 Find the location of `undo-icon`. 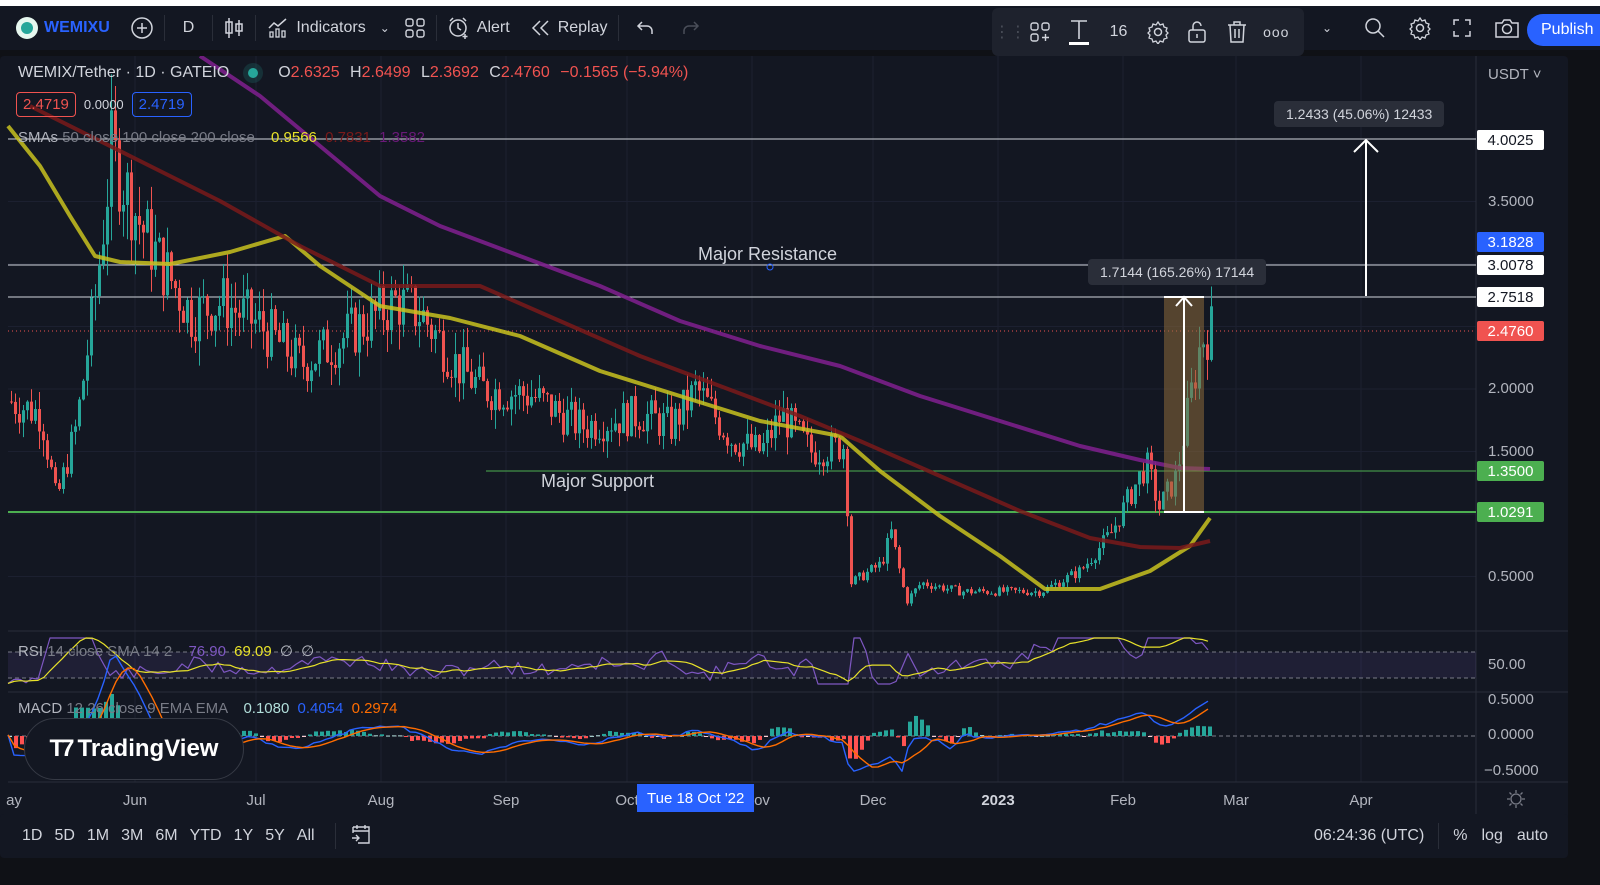

undo-icon is located at coordinates (644, 27).